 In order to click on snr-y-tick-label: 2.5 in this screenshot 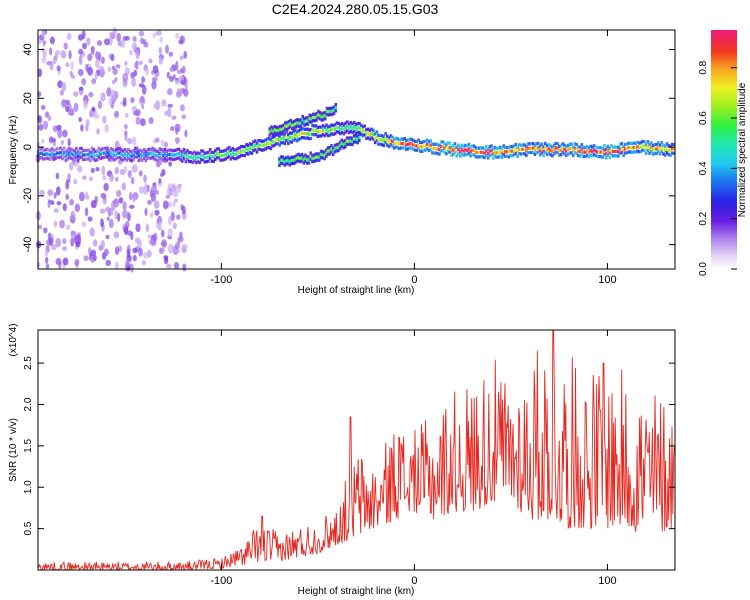, I will do `click(28, 363)`.